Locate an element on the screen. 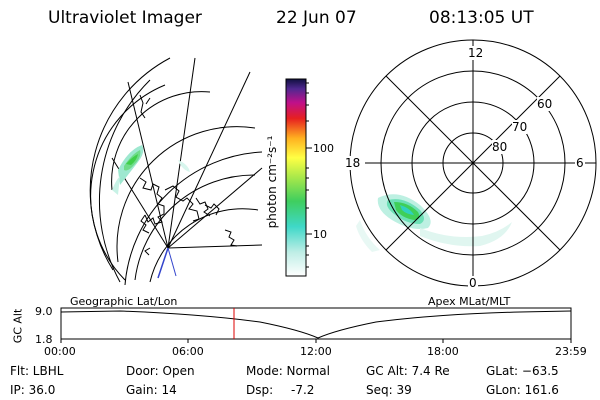 The image size is (600, 400). glon-info: GLon: 161.6 is located at coordinates (522, 390).